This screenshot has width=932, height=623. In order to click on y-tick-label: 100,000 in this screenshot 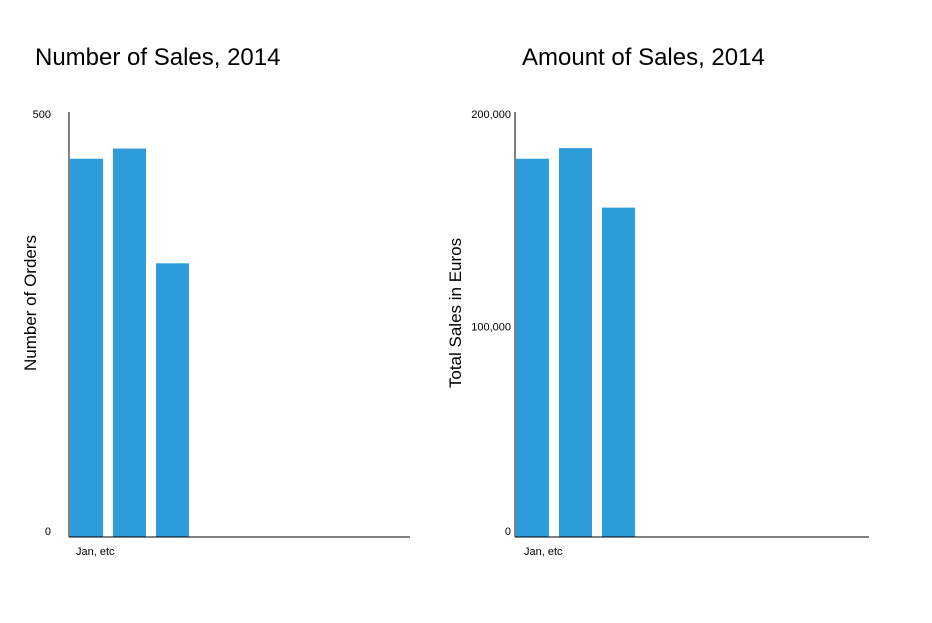, I will do `click(491, 328)`.